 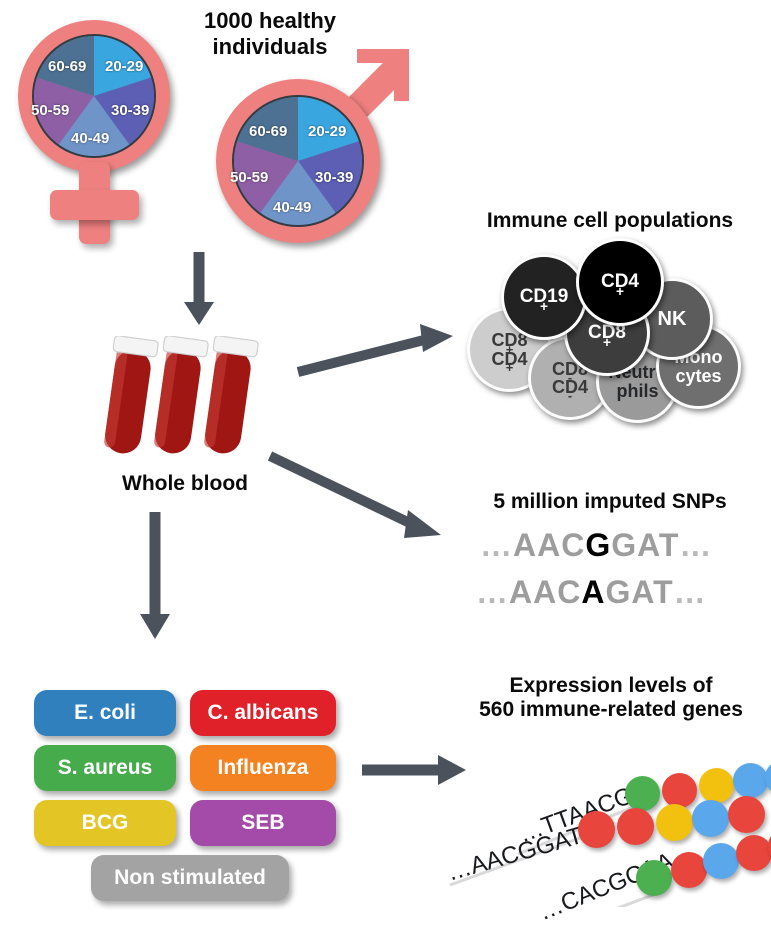 I want to click on female-gender-symbol: 20-29 30-39 40-49 50-59 60-69, so click(x=108, y=129).